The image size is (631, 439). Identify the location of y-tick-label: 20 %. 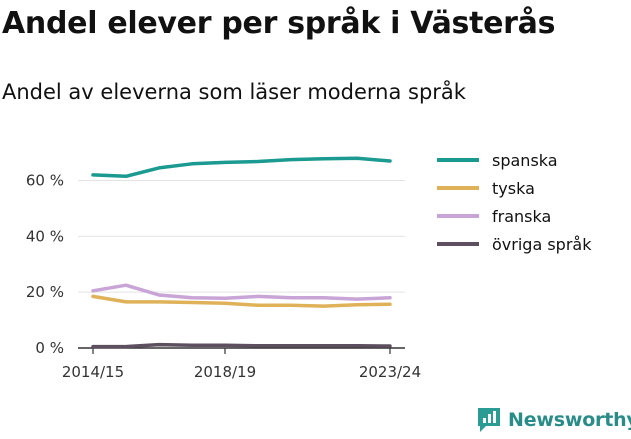
(45, 292).